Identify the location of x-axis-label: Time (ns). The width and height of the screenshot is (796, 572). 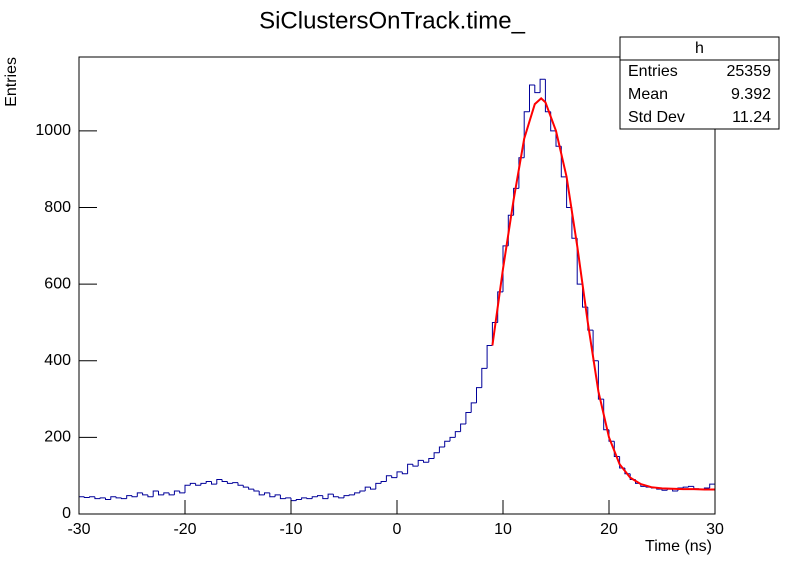
(678, 546).